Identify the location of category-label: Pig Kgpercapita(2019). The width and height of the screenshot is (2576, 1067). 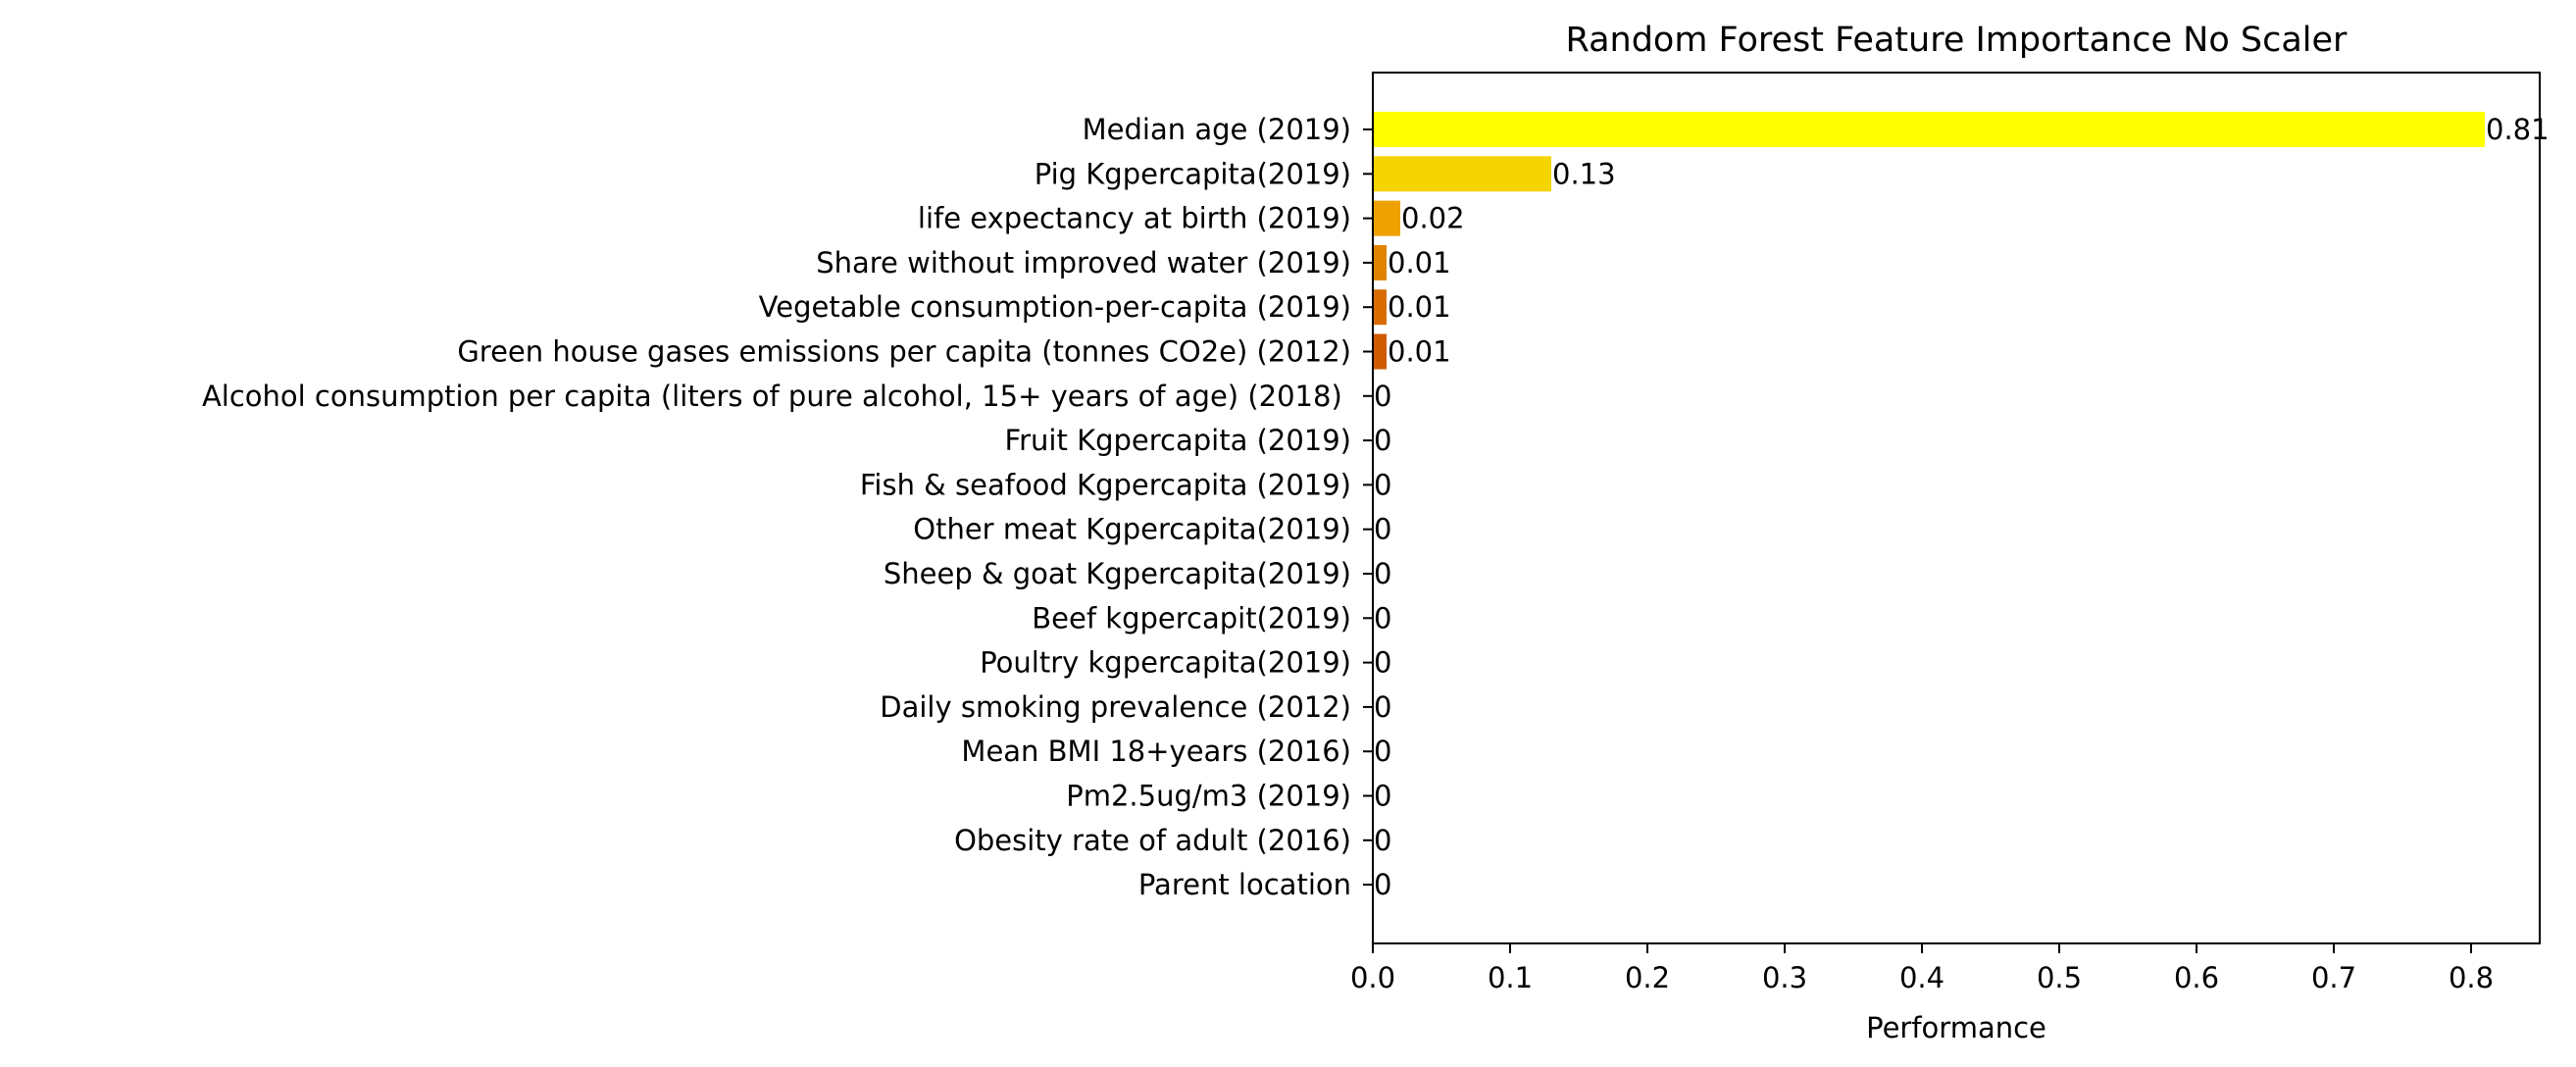
(1193, 173).